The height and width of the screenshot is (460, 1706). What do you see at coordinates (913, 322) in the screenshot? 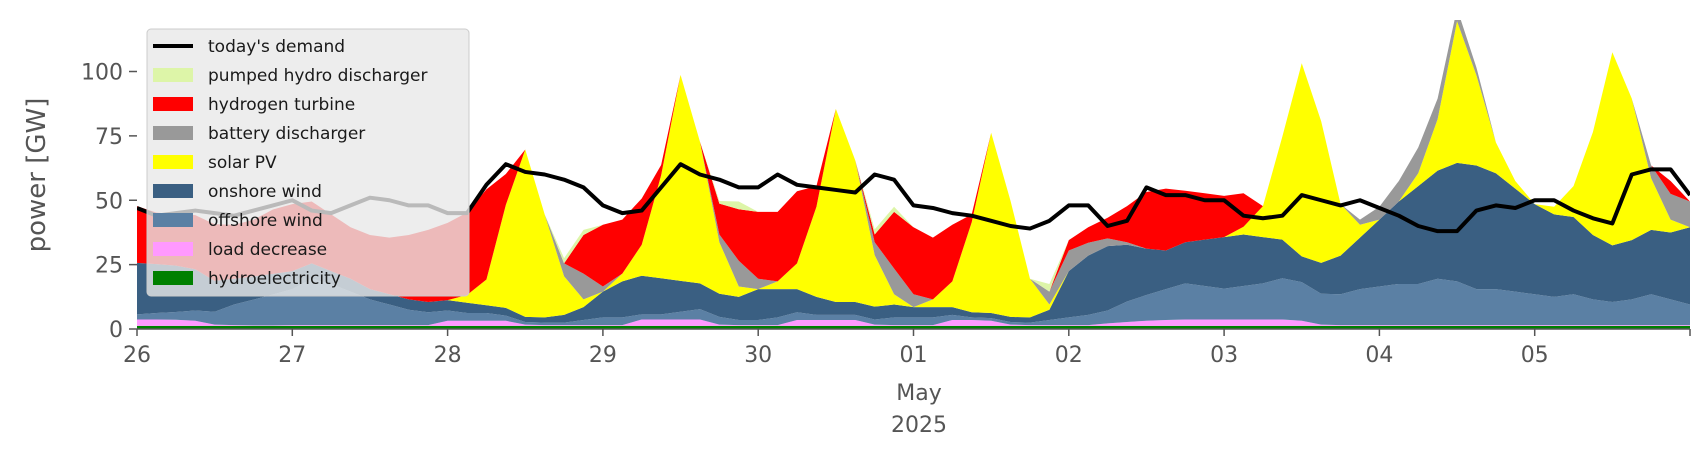
I see `area-load-decrease` at bounding box center [913, 322].